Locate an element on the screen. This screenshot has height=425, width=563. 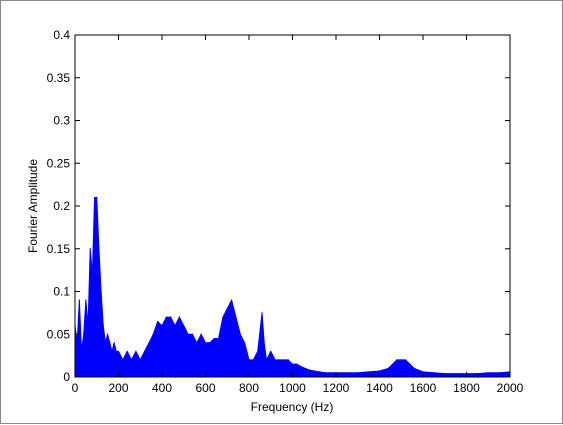
x-tick-label: 400 is located at coordinates (162, 388).